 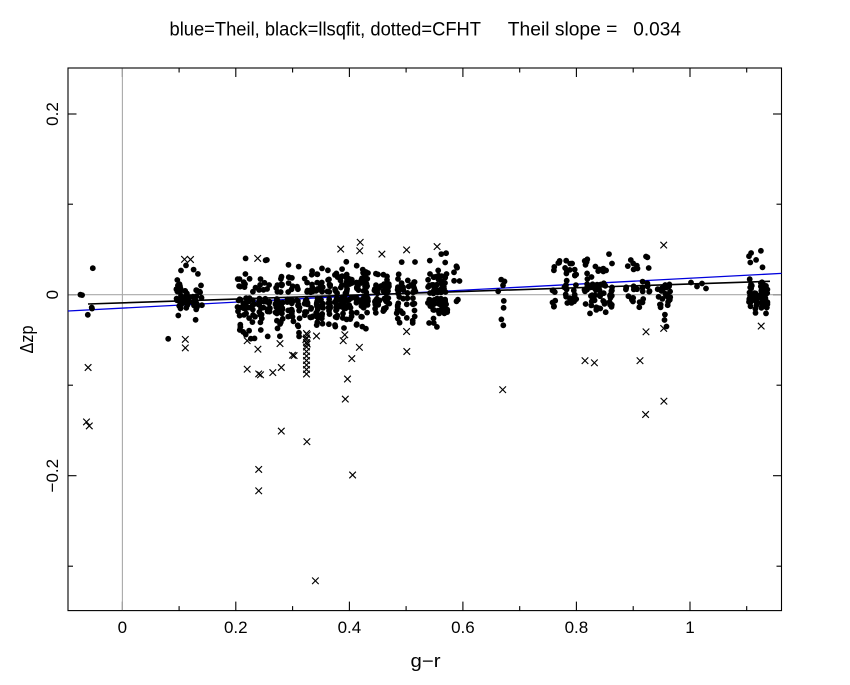 I want to click on svg-text: 0.6, so click(x=463, y=627).